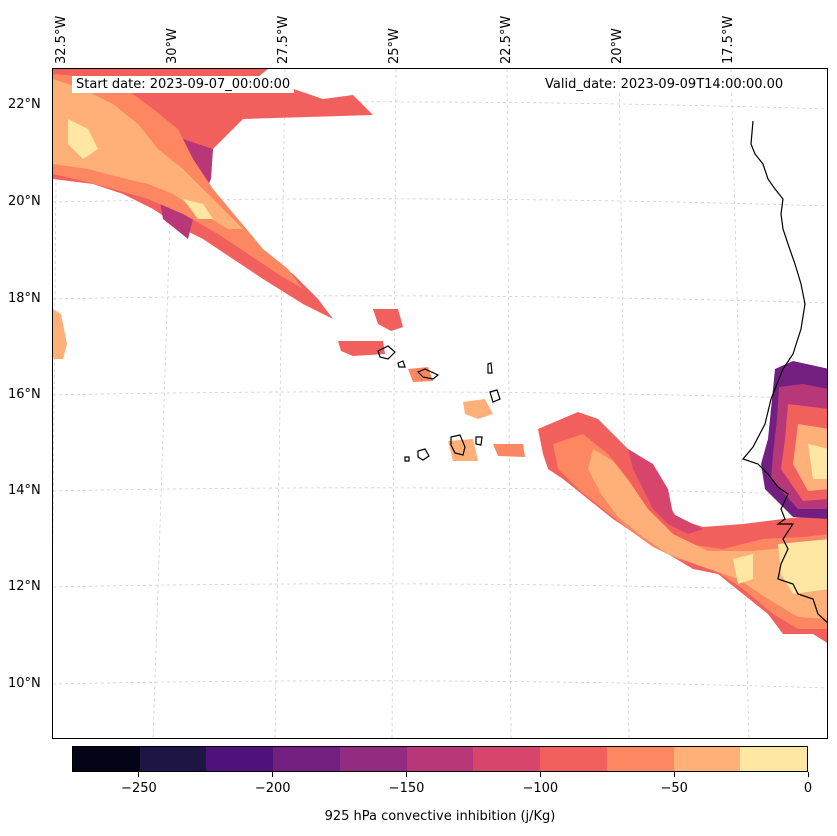 This screenshot has width=837, height=836. Describe the element at coordinates (394, 403) in the screenshot. I see `meridian-25w` at that location.